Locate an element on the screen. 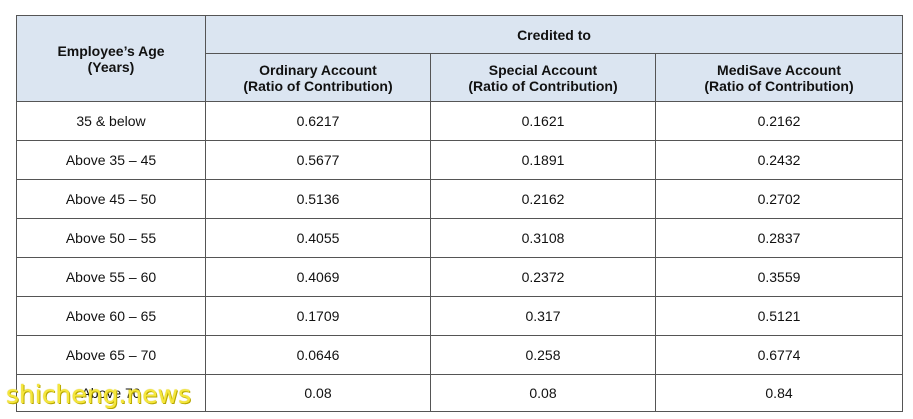 The height and width of the screenshot is (419, 913). ordinary-ratio-cell: 0.4069 is located at coordinates (318, 277).